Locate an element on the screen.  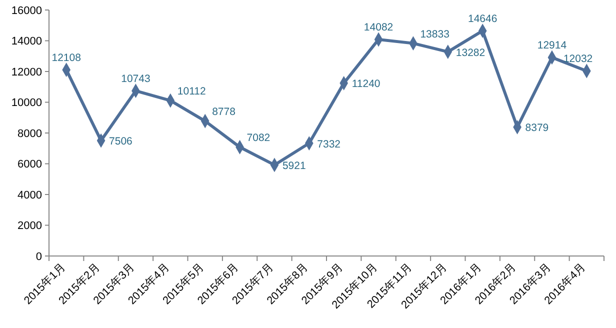
y-tick-label: 16000 is located at coordinates (26, 10).